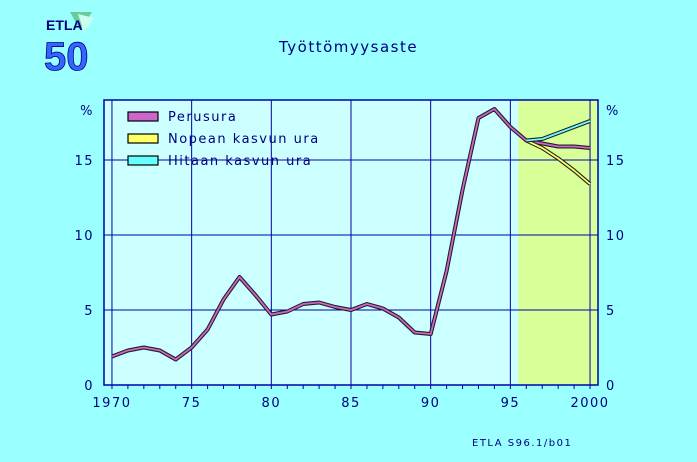 The width and height of the screenshot is (697, 462). I want to click on logo-triangle-white, so click(86, 23).